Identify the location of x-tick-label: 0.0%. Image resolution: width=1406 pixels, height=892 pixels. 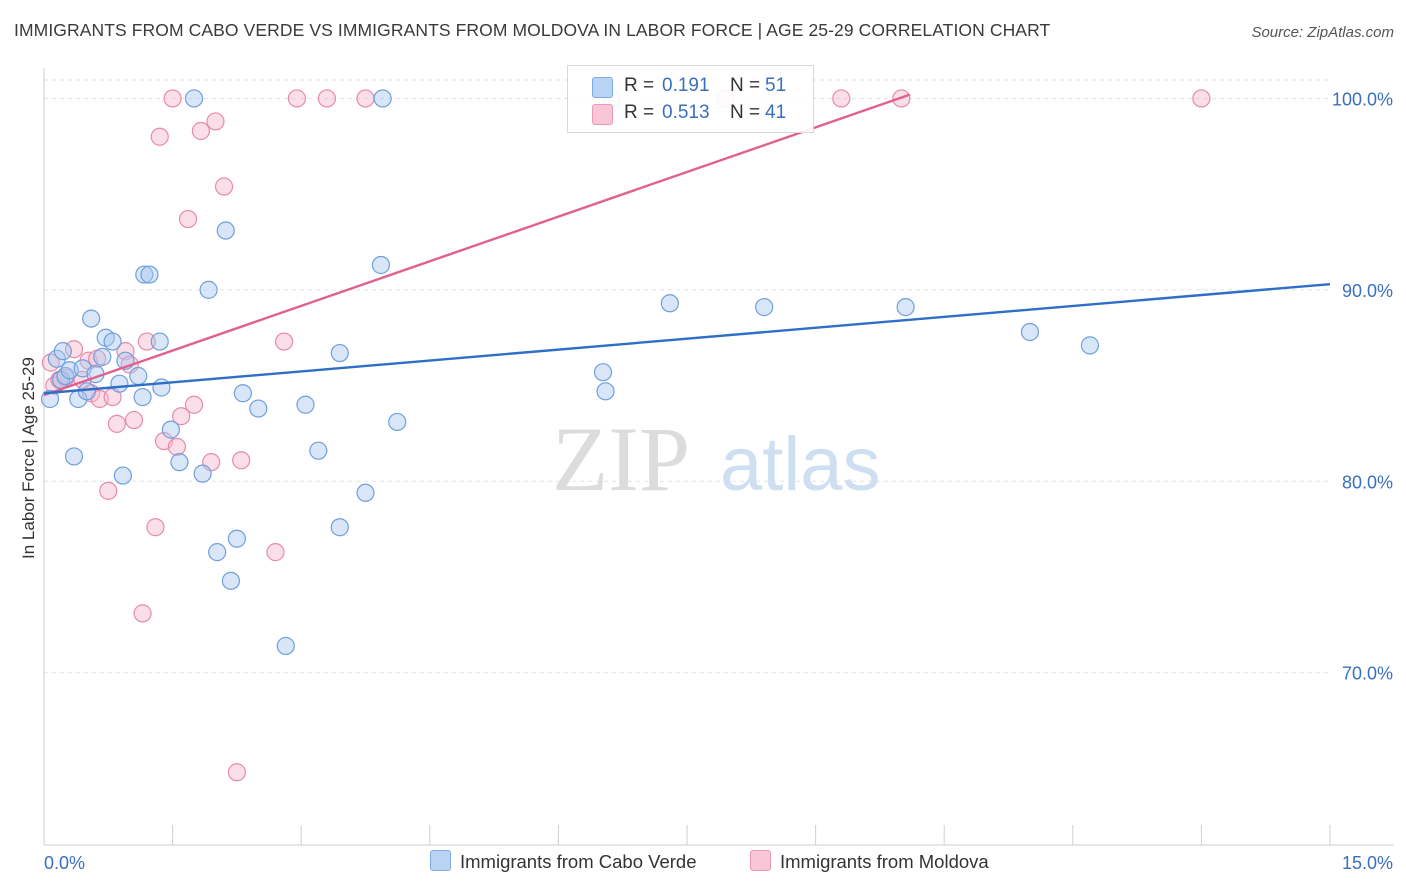
(64, 863).